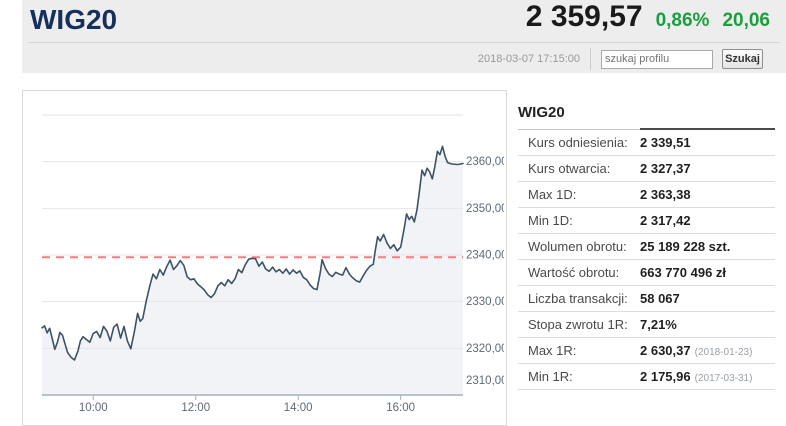  I want to click on y-axis-label: 2340,00, so click(485, 256).